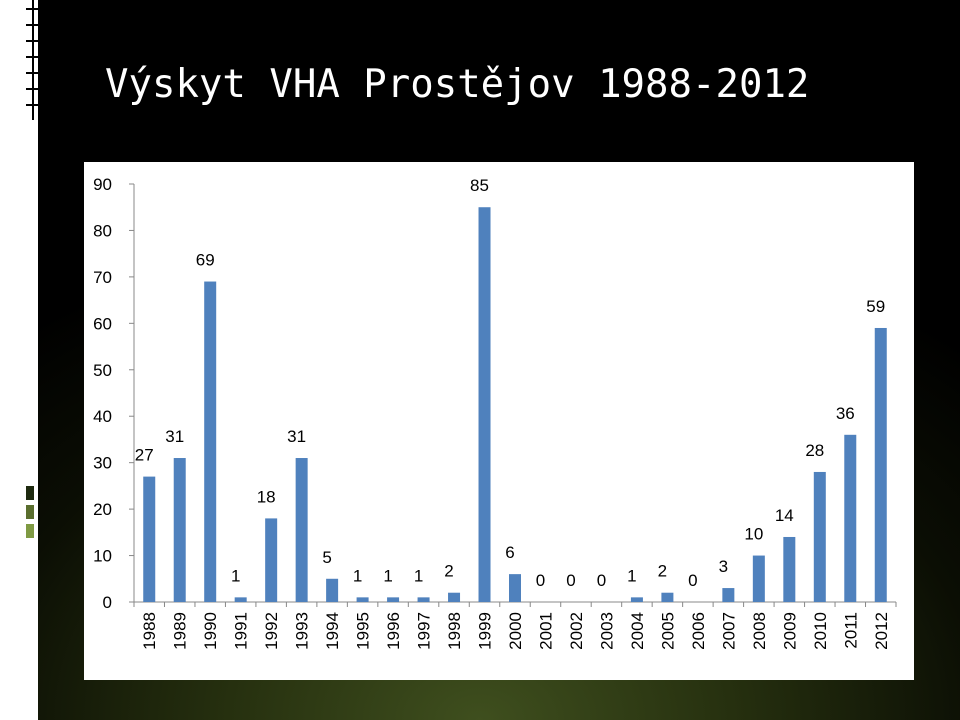  What do you see at coordinates (102, 556) in the screenshot?
I see `y-tick-label: 10` at bounding box center [102, 556].